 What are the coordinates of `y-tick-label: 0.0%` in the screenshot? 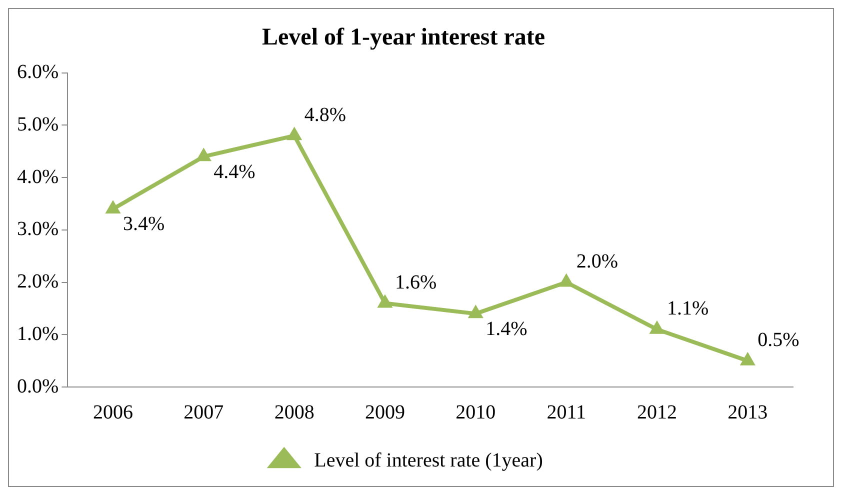 It's located at (37, 386).